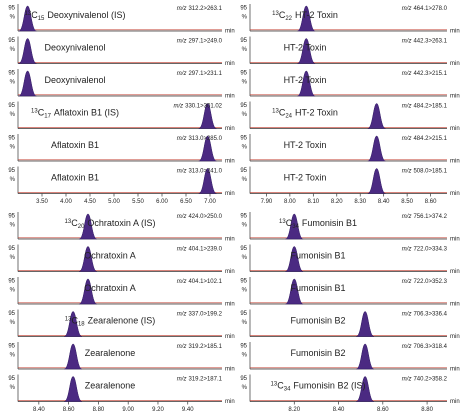  Describe the element at coordinates (205, 74) in the screenshot. I see `mz-value: 297.1>231.1` at that location.